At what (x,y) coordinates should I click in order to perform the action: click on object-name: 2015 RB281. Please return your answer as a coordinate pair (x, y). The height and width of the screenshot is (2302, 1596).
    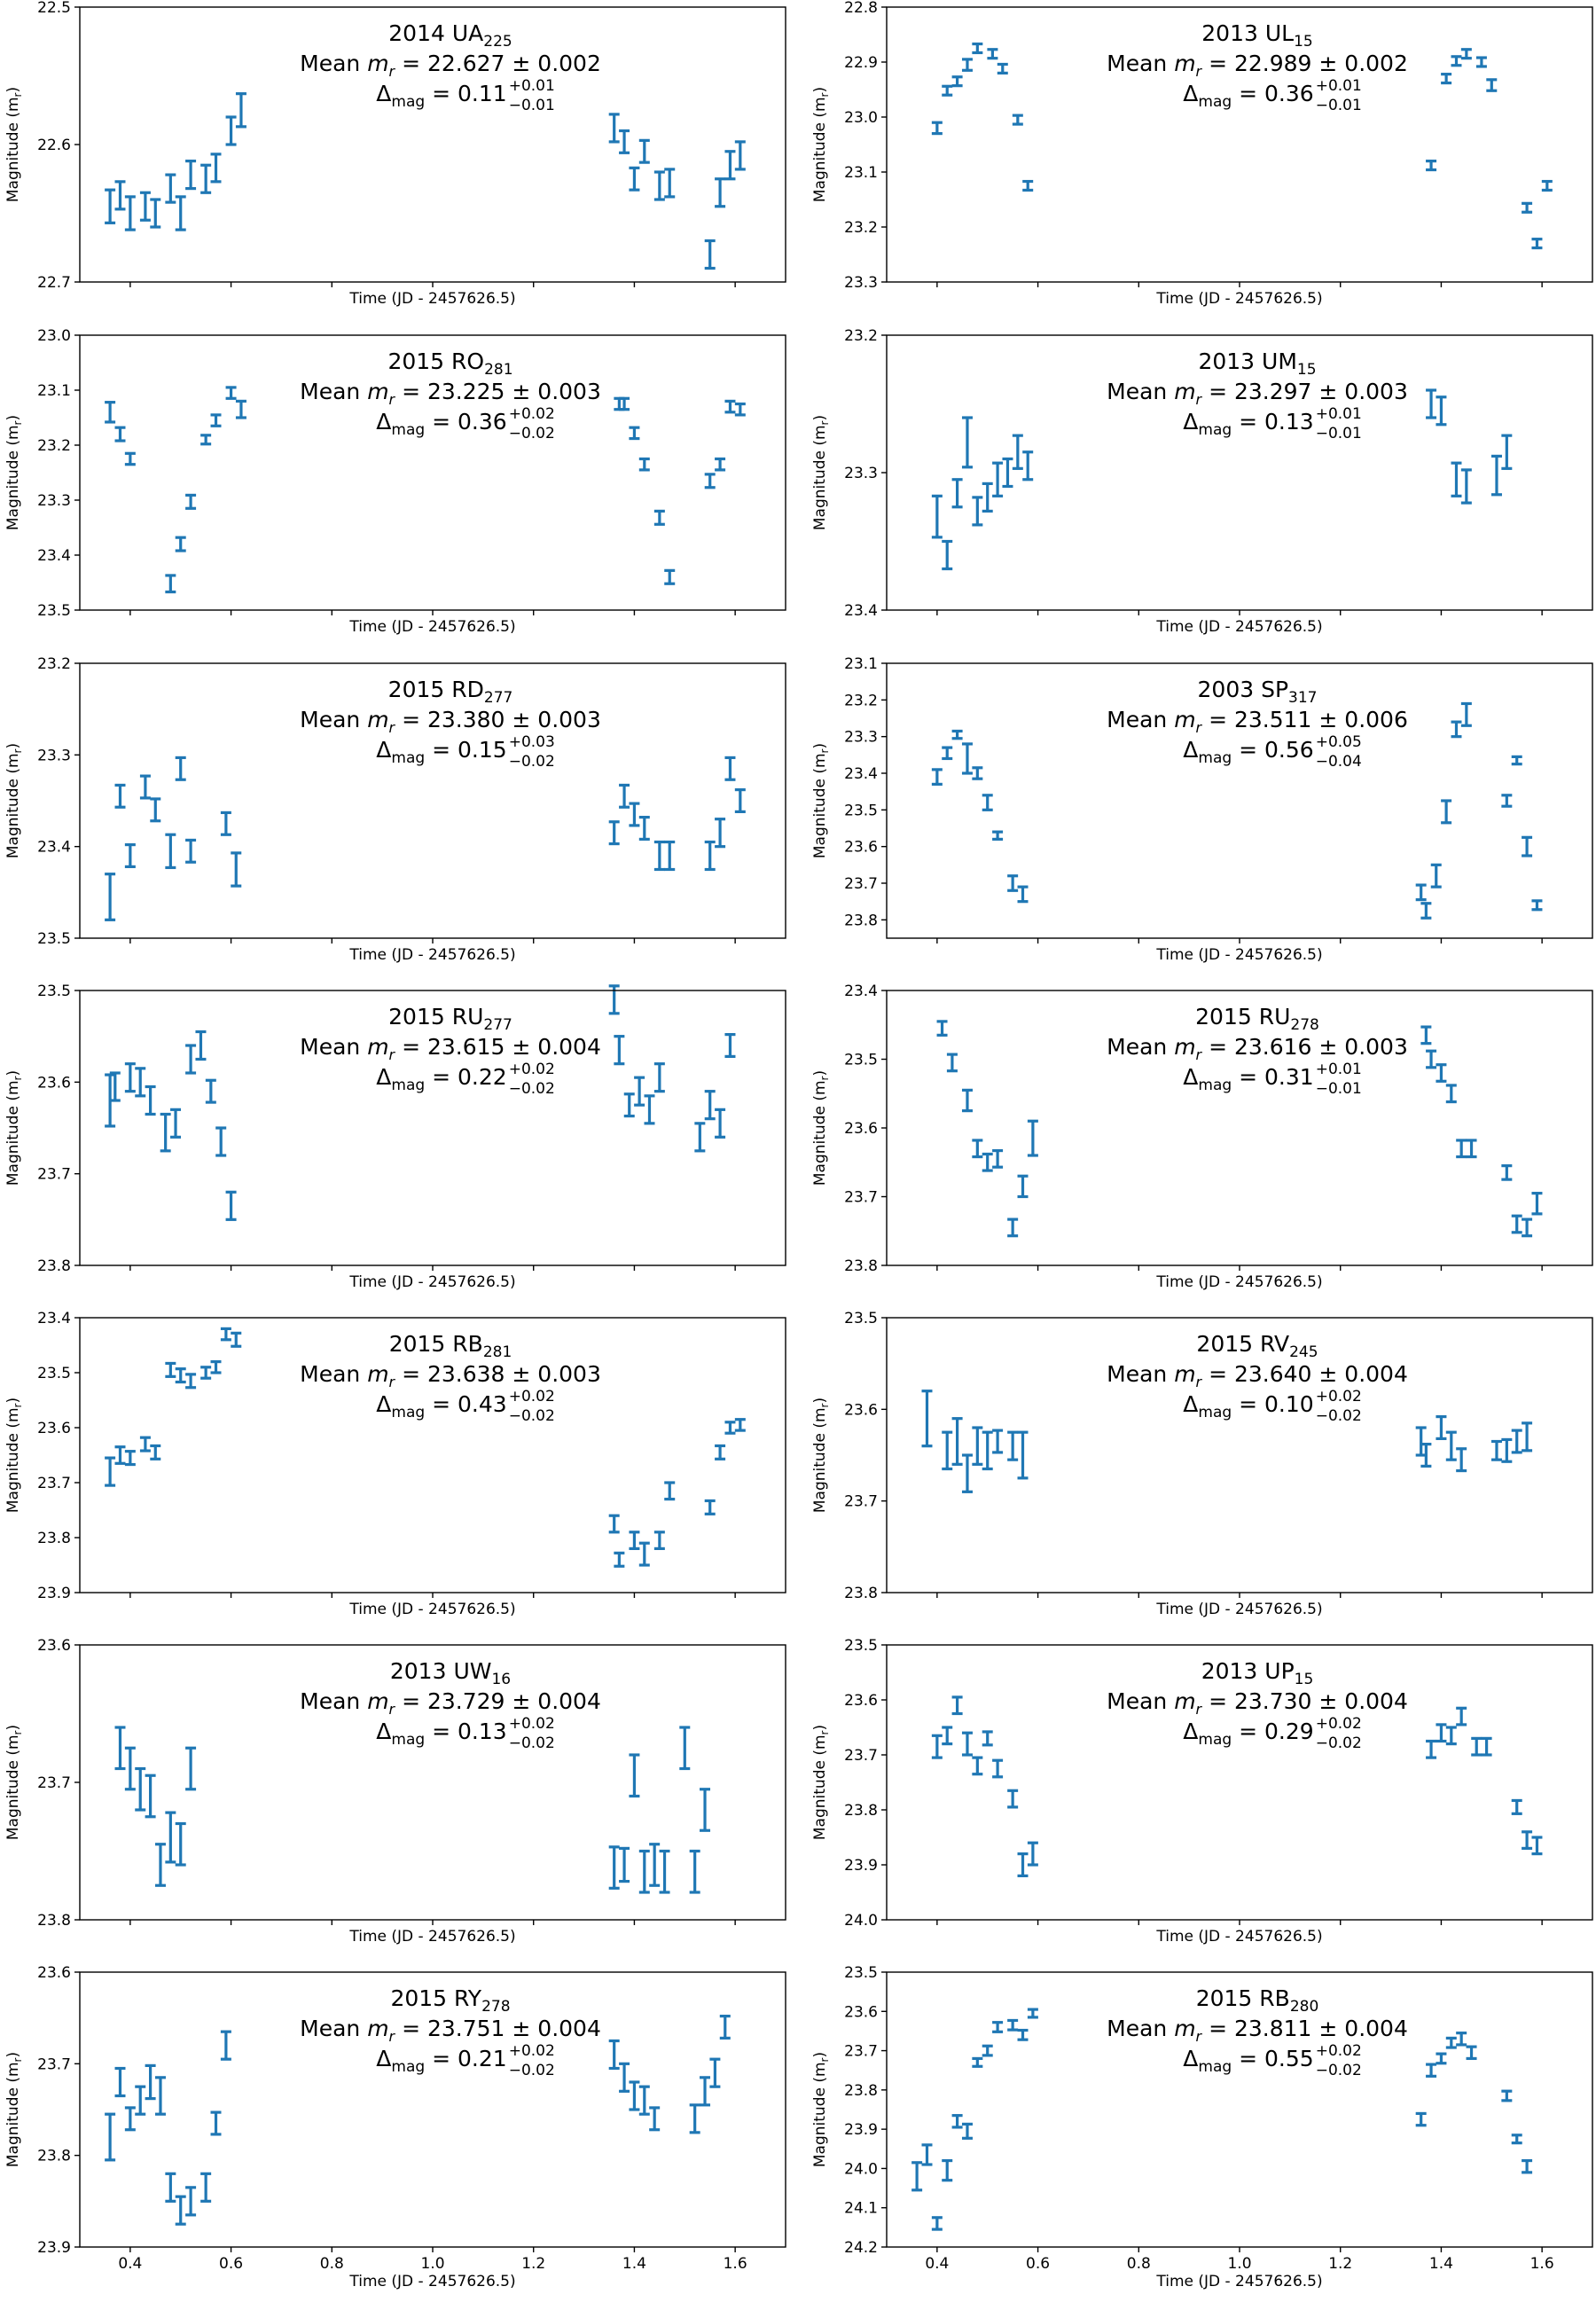
    Looking at the image, I should click on (451, 1346).